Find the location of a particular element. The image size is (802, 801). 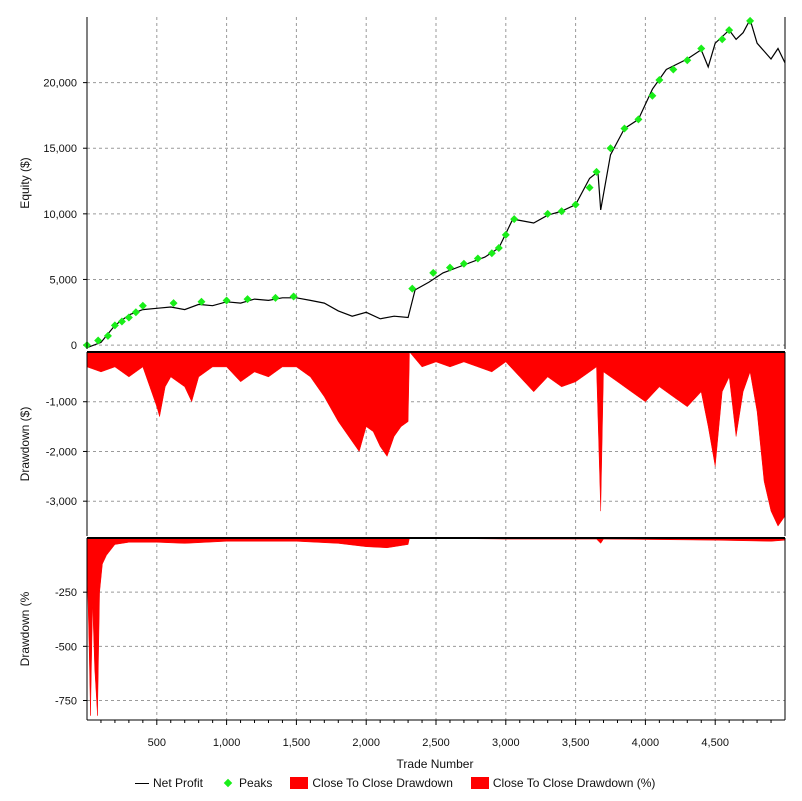

y-tick-label: -2,000 is located at coordinates (61, 452).